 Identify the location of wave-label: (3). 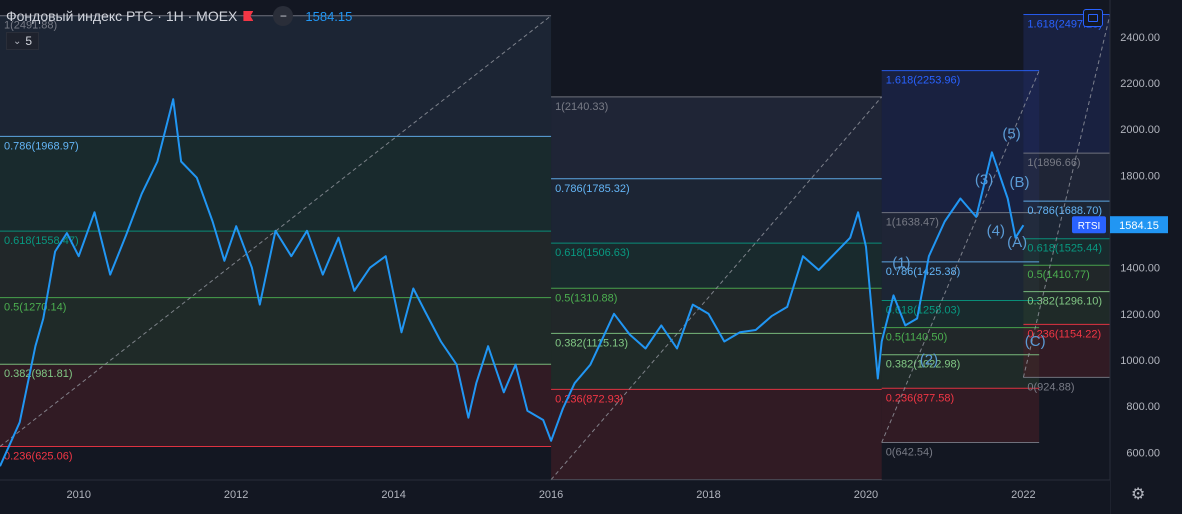
(984, 180).